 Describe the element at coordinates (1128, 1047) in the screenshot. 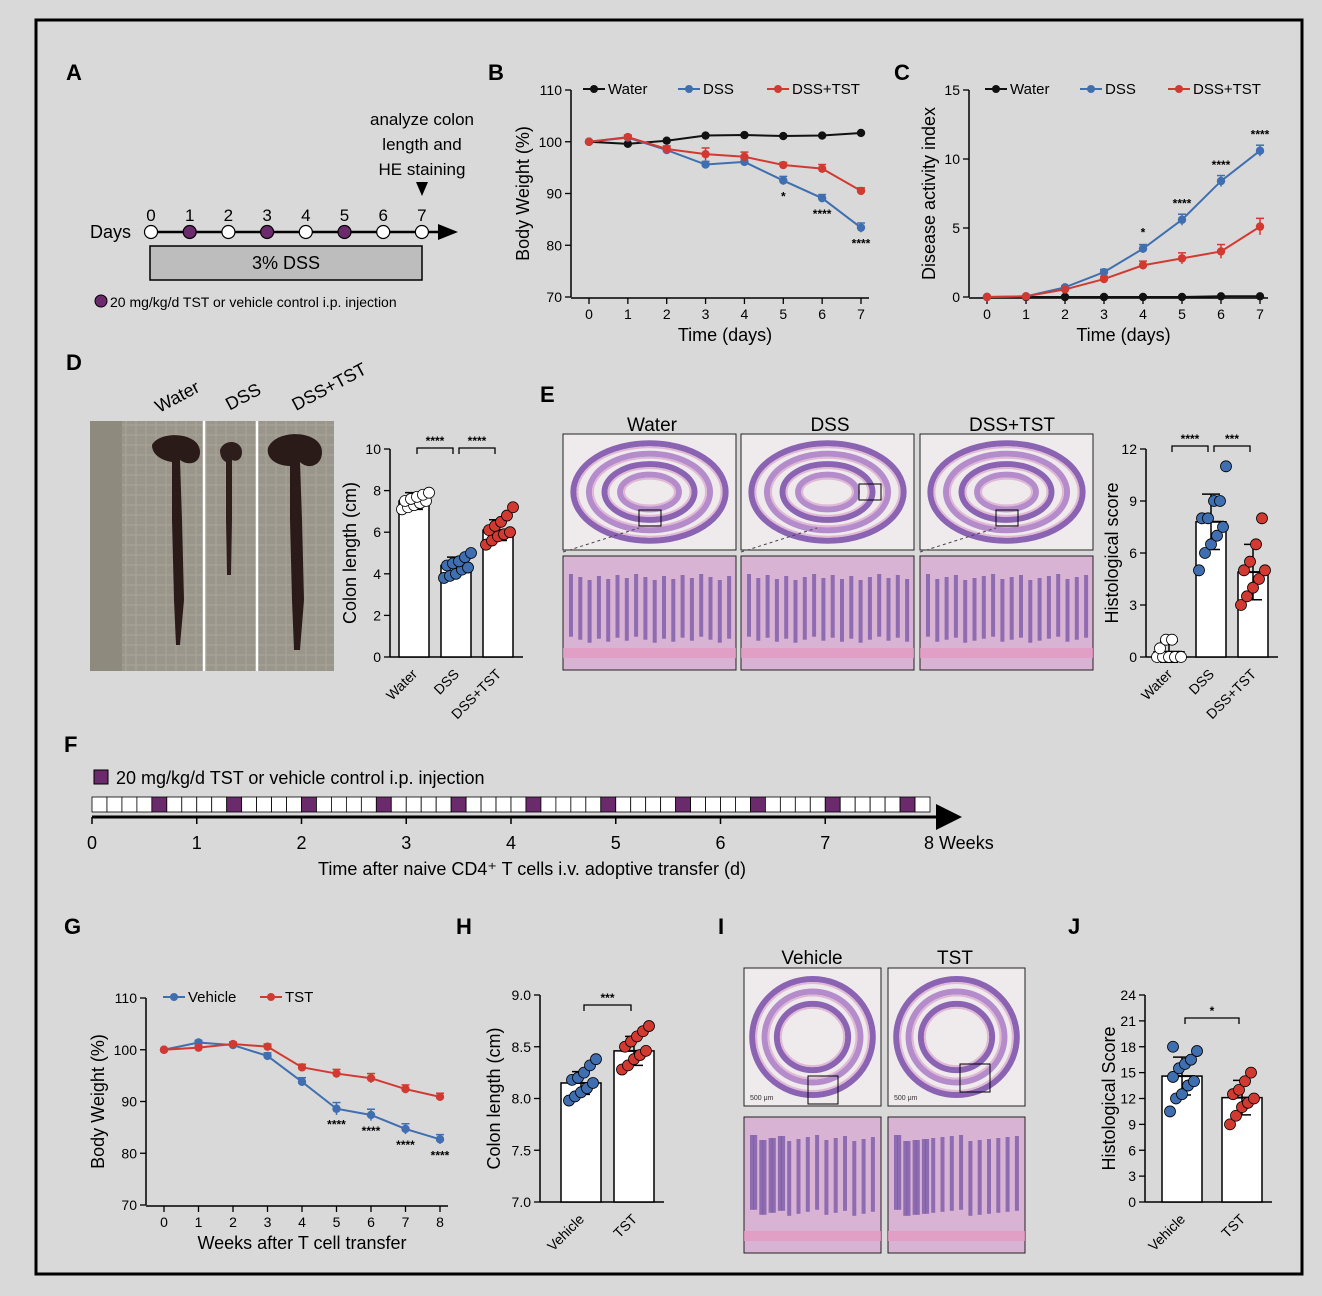

I see `y-tick-label: 18` at that location.